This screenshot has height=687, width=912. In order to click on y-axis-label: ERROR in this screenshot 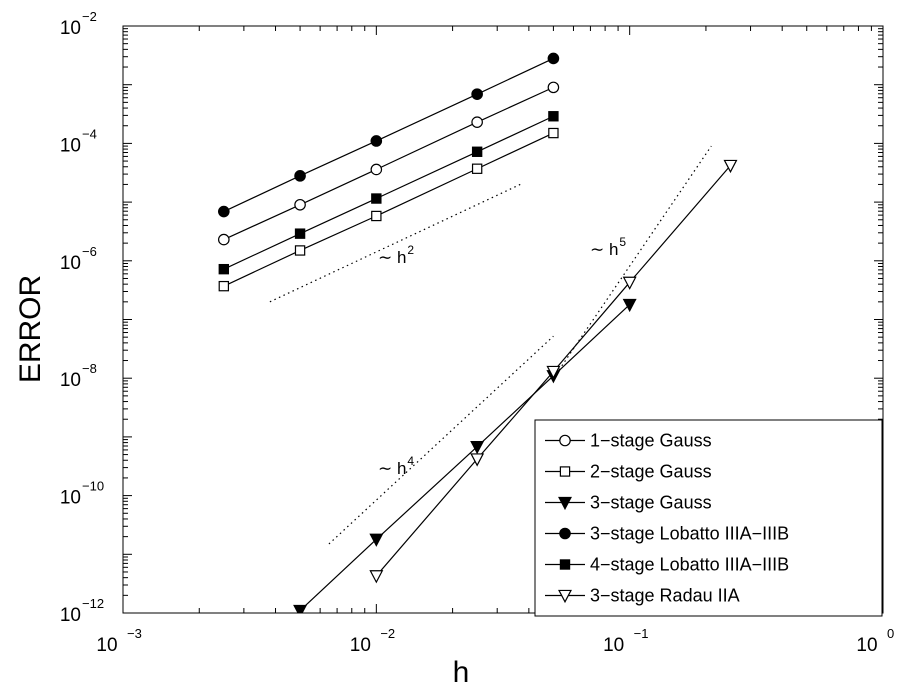, I will do `click(30, 329)`.